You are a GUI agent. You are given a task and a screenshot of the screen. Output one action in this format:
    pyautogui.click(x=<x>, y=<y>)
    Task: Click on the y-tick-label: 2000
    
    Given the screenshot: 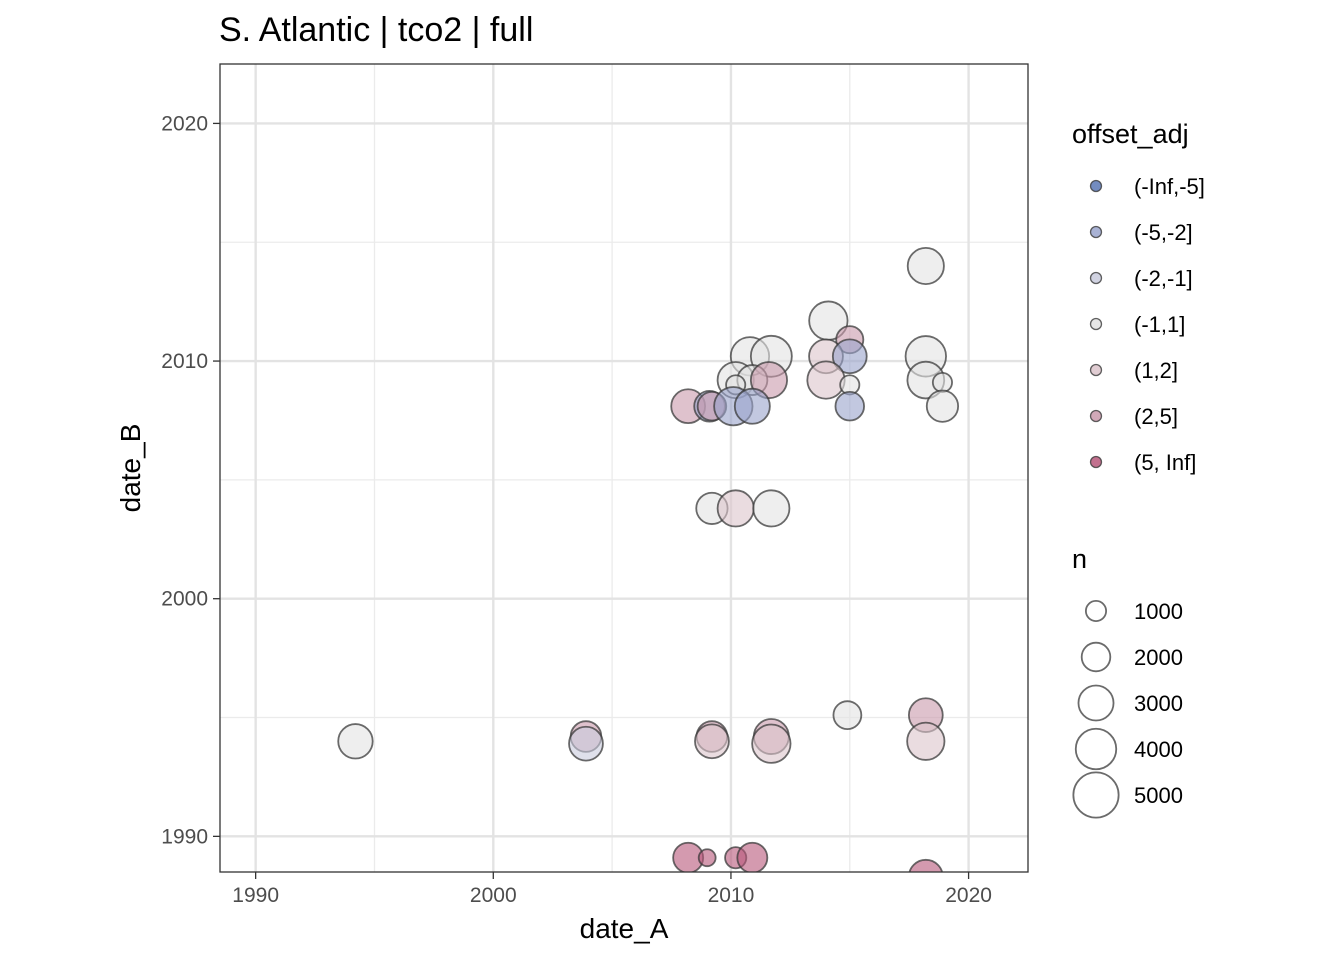 What is the action you would take?
    pyautogui.click(x=184, y=599)
    